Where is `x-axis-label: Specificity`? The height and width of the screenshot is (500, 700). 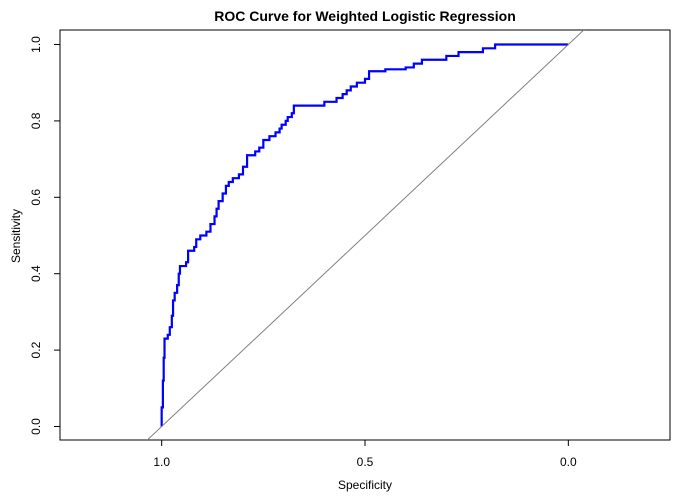 x-axis-label: Specificity is located at coordinates (365, 485).